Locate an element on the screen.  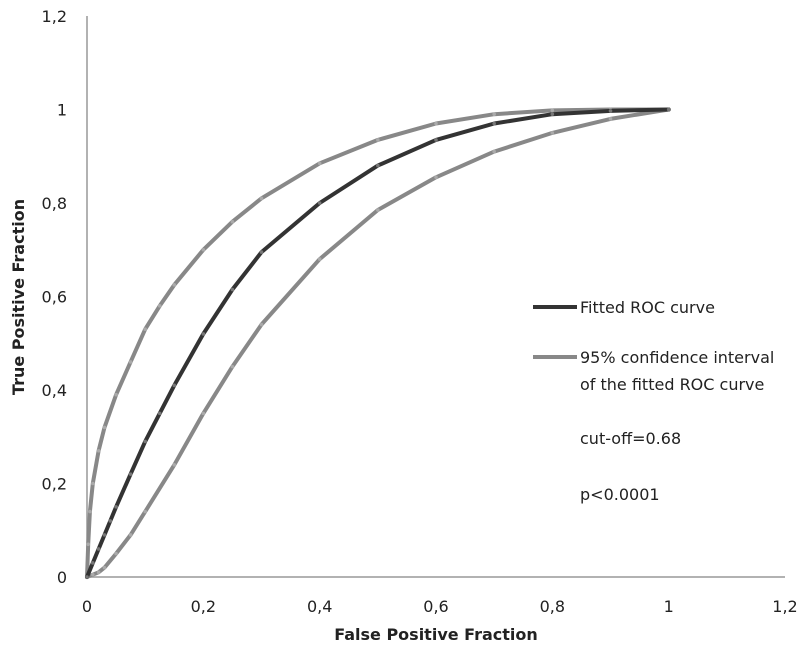
x-tick-label: 0,8 is located at coordinates (552, 606).